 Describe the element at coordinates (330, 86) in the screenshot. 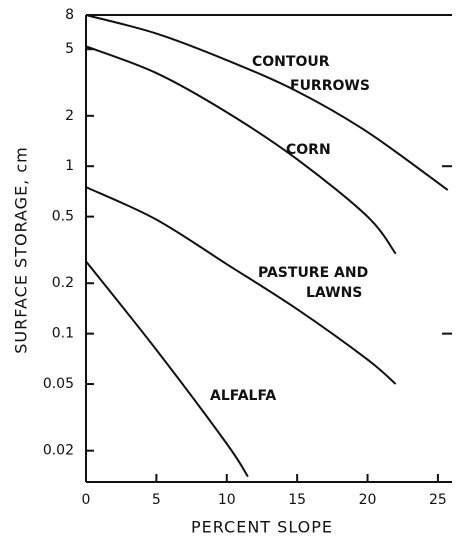

I see `curve-label: FURROWS` at that location.